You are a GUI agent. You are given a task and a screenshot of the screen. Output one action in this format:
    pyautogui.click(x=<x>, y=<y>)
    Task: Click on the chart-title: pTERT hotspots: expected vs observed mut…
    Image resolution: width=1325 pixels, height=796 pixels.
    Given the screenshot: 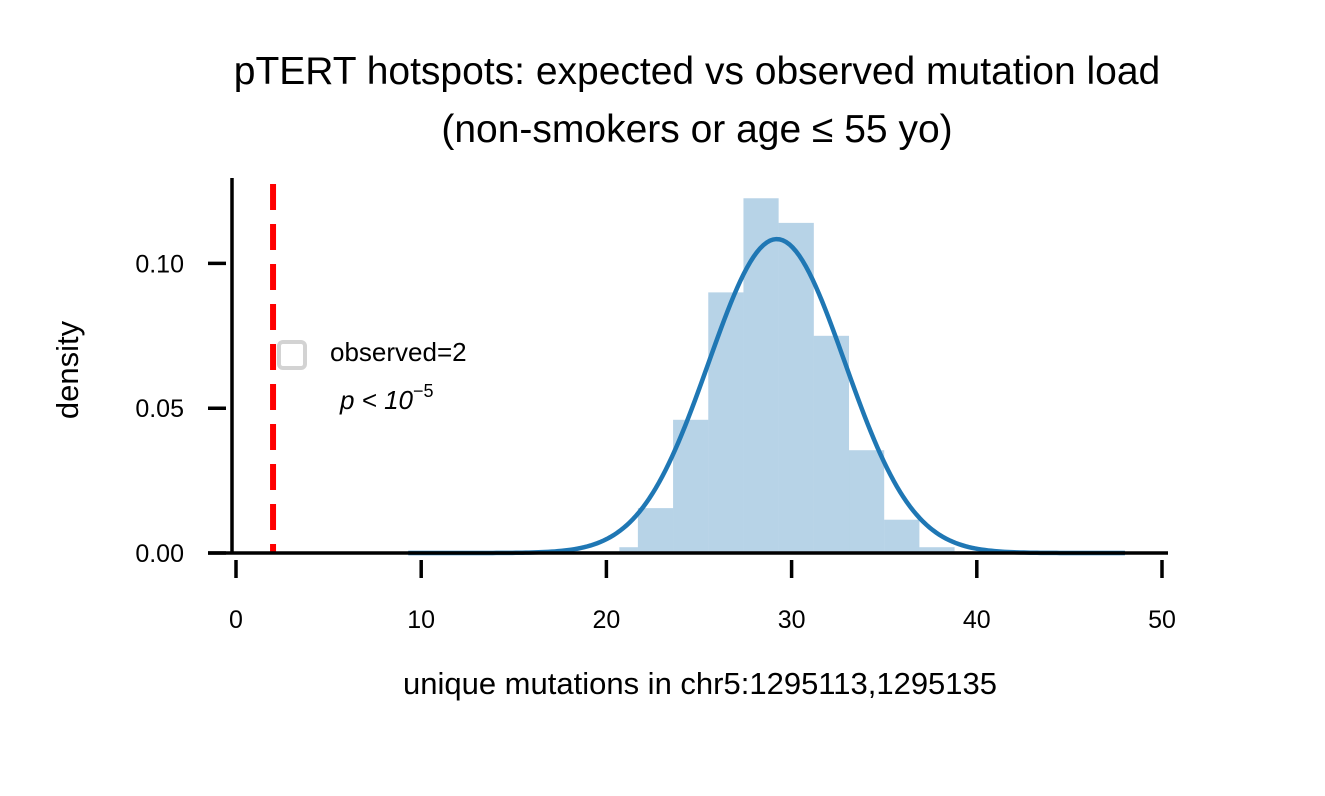 What is the action you would take?
    pyautogui.click(x=697, y=71)
    